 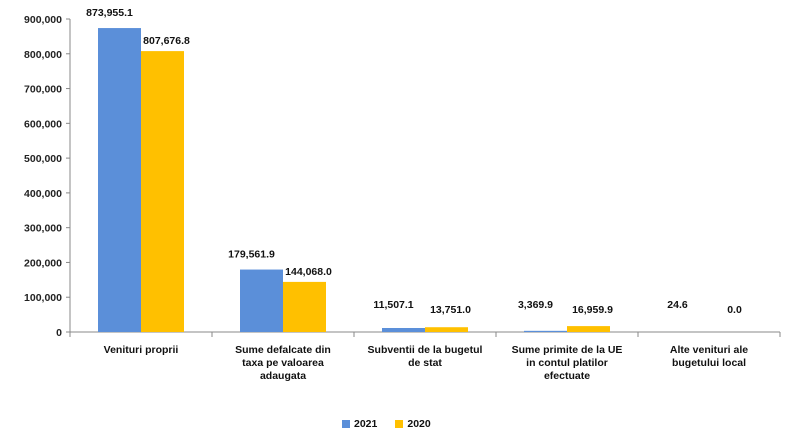 What do you see at coordinates (567, 376) in the screenshot?
I see `x-category-label-line: efectuate` at bounding box center [567, 376].